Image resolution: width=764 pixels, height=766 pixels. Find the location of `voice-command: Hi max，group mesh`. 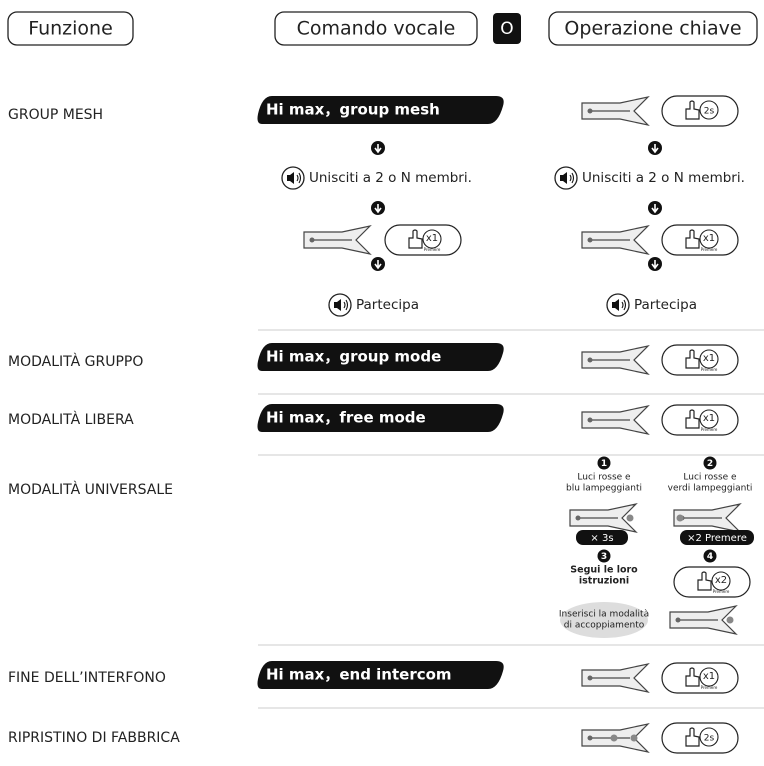

voice-command: Hi max，group mesh is located at coordinates (353, 110).